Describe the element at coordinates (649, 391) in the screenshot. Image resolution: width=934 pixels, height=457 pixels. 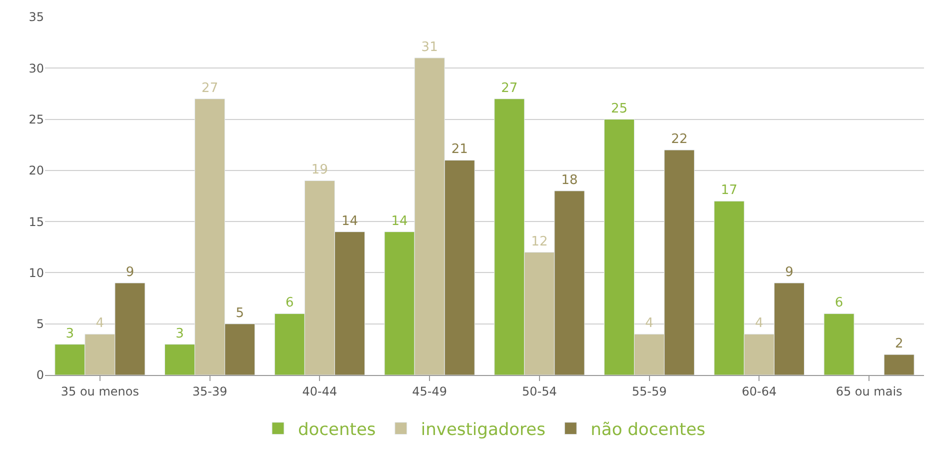
I see `x-tick-label: 55-59` at that location.